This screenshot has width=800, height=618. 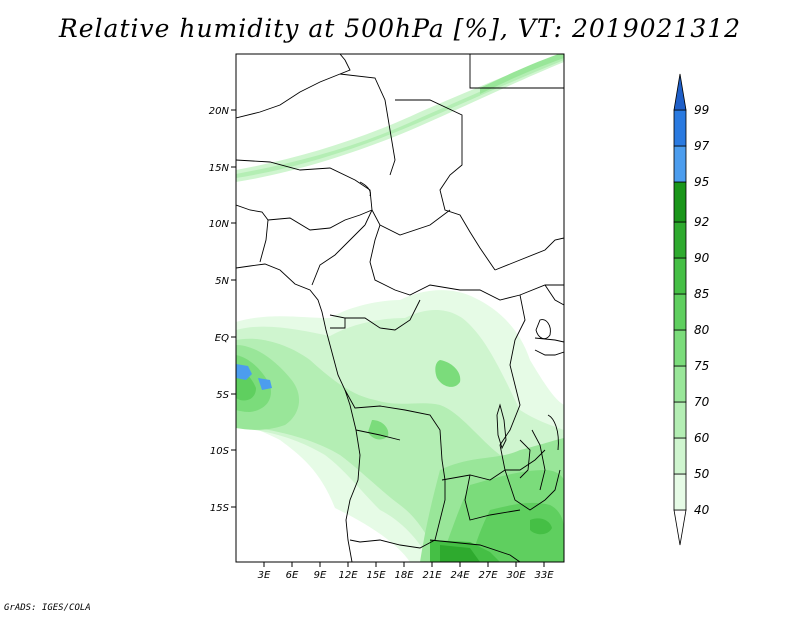 I want to click on lon-label: 3E, so click(x=264, y=575).